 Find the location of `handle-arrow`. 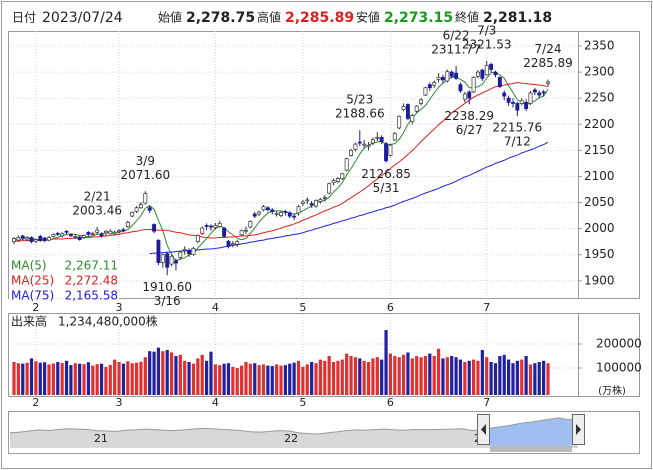

handle-arrow is located at coordinates (578, 429).